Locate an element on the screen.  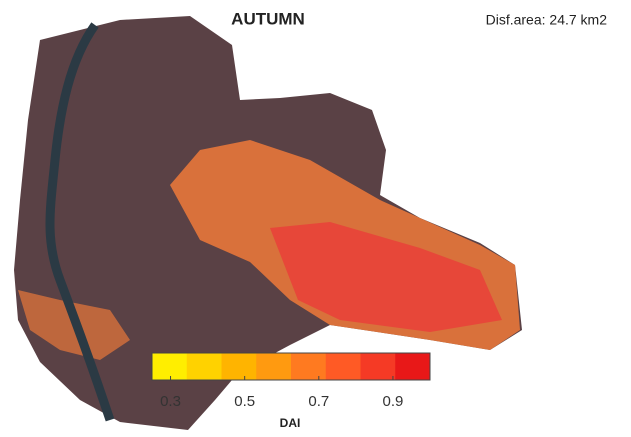
colorbar-frame is located at coordinates (291, 366).